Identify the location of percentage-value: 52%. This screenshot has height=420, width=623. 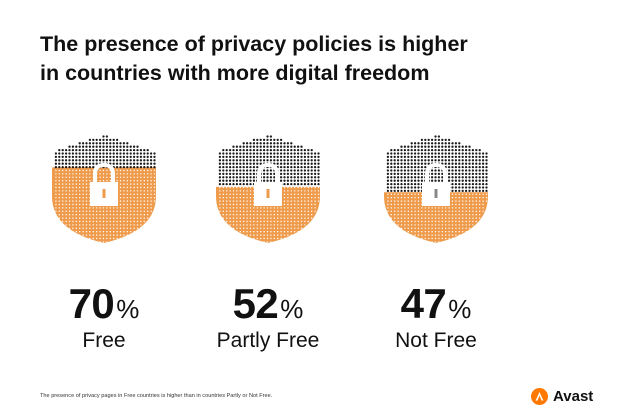
(268, 304).